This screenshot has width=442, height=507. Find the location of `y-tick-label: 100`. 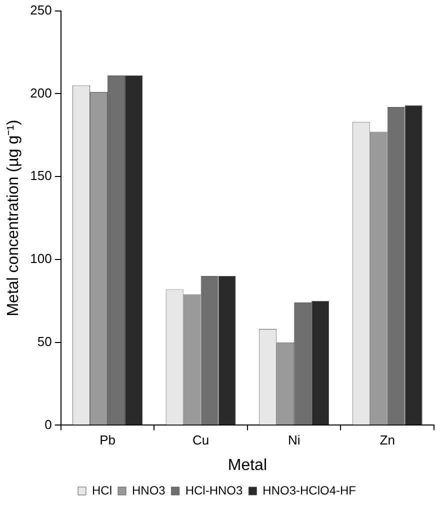

y-tick-label: 100 is located at coordinates (41, 258).